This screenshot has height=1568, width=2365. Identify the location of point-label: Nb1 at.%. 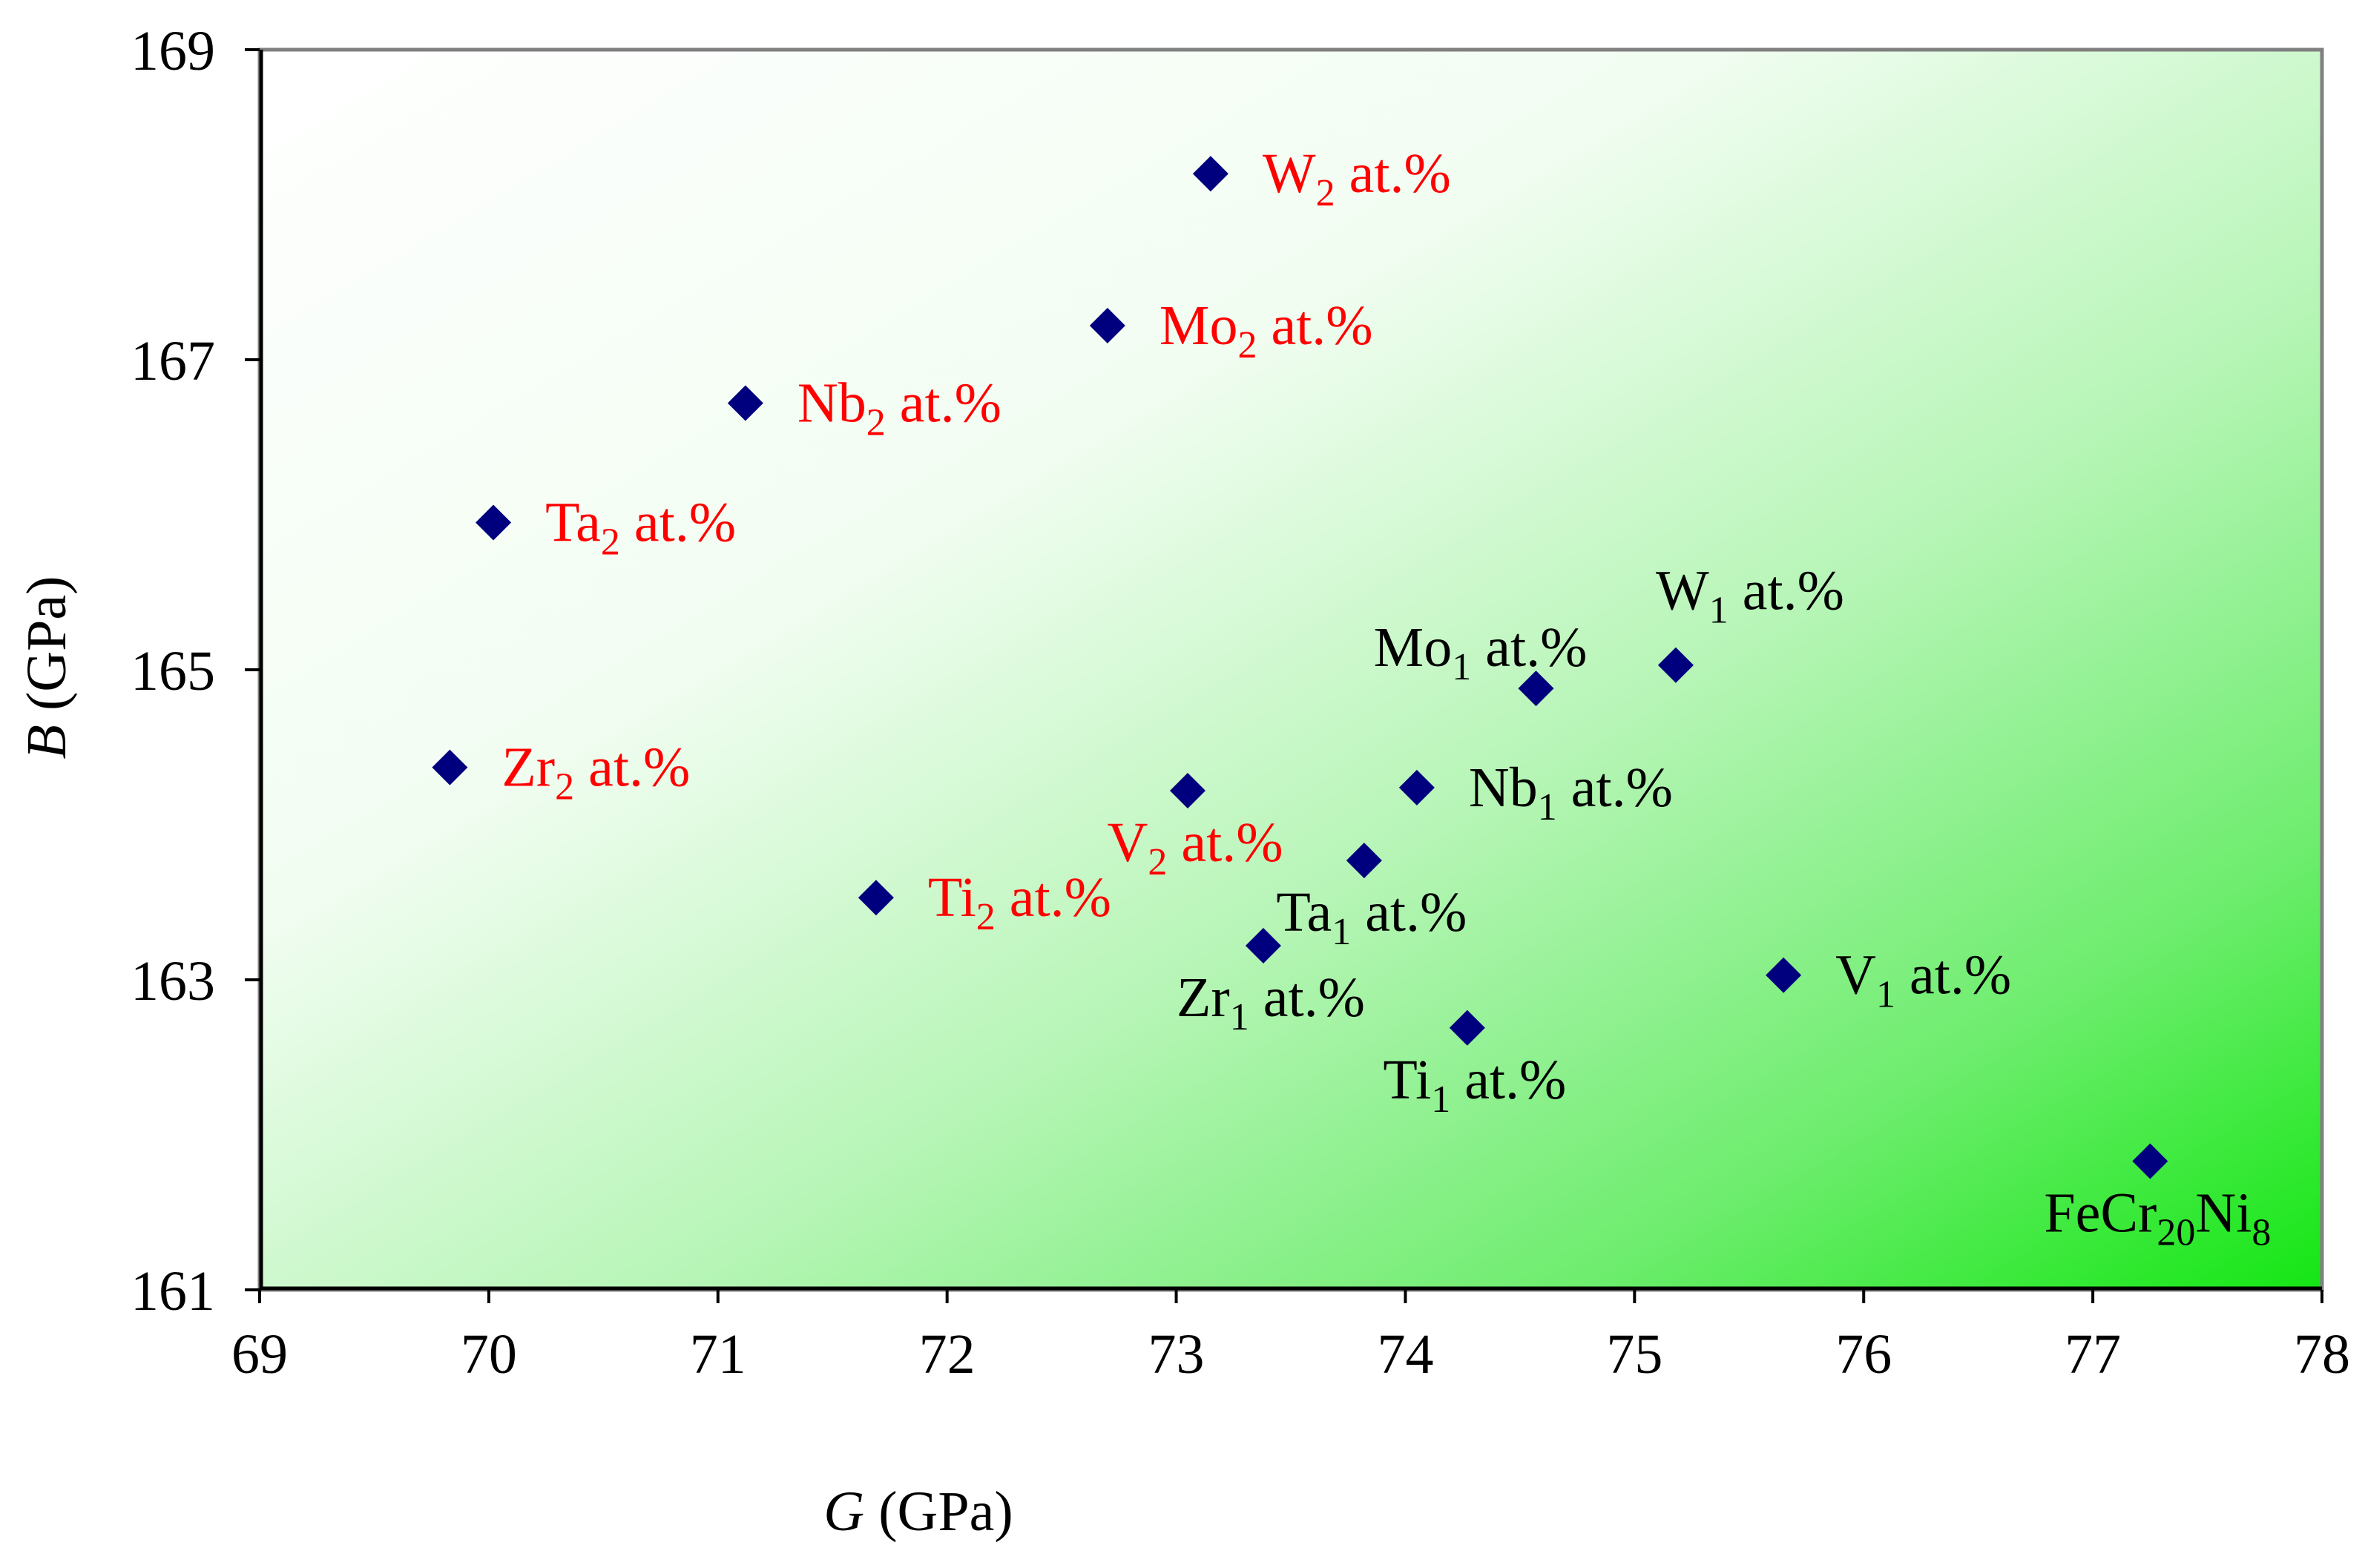
(1571, 793).